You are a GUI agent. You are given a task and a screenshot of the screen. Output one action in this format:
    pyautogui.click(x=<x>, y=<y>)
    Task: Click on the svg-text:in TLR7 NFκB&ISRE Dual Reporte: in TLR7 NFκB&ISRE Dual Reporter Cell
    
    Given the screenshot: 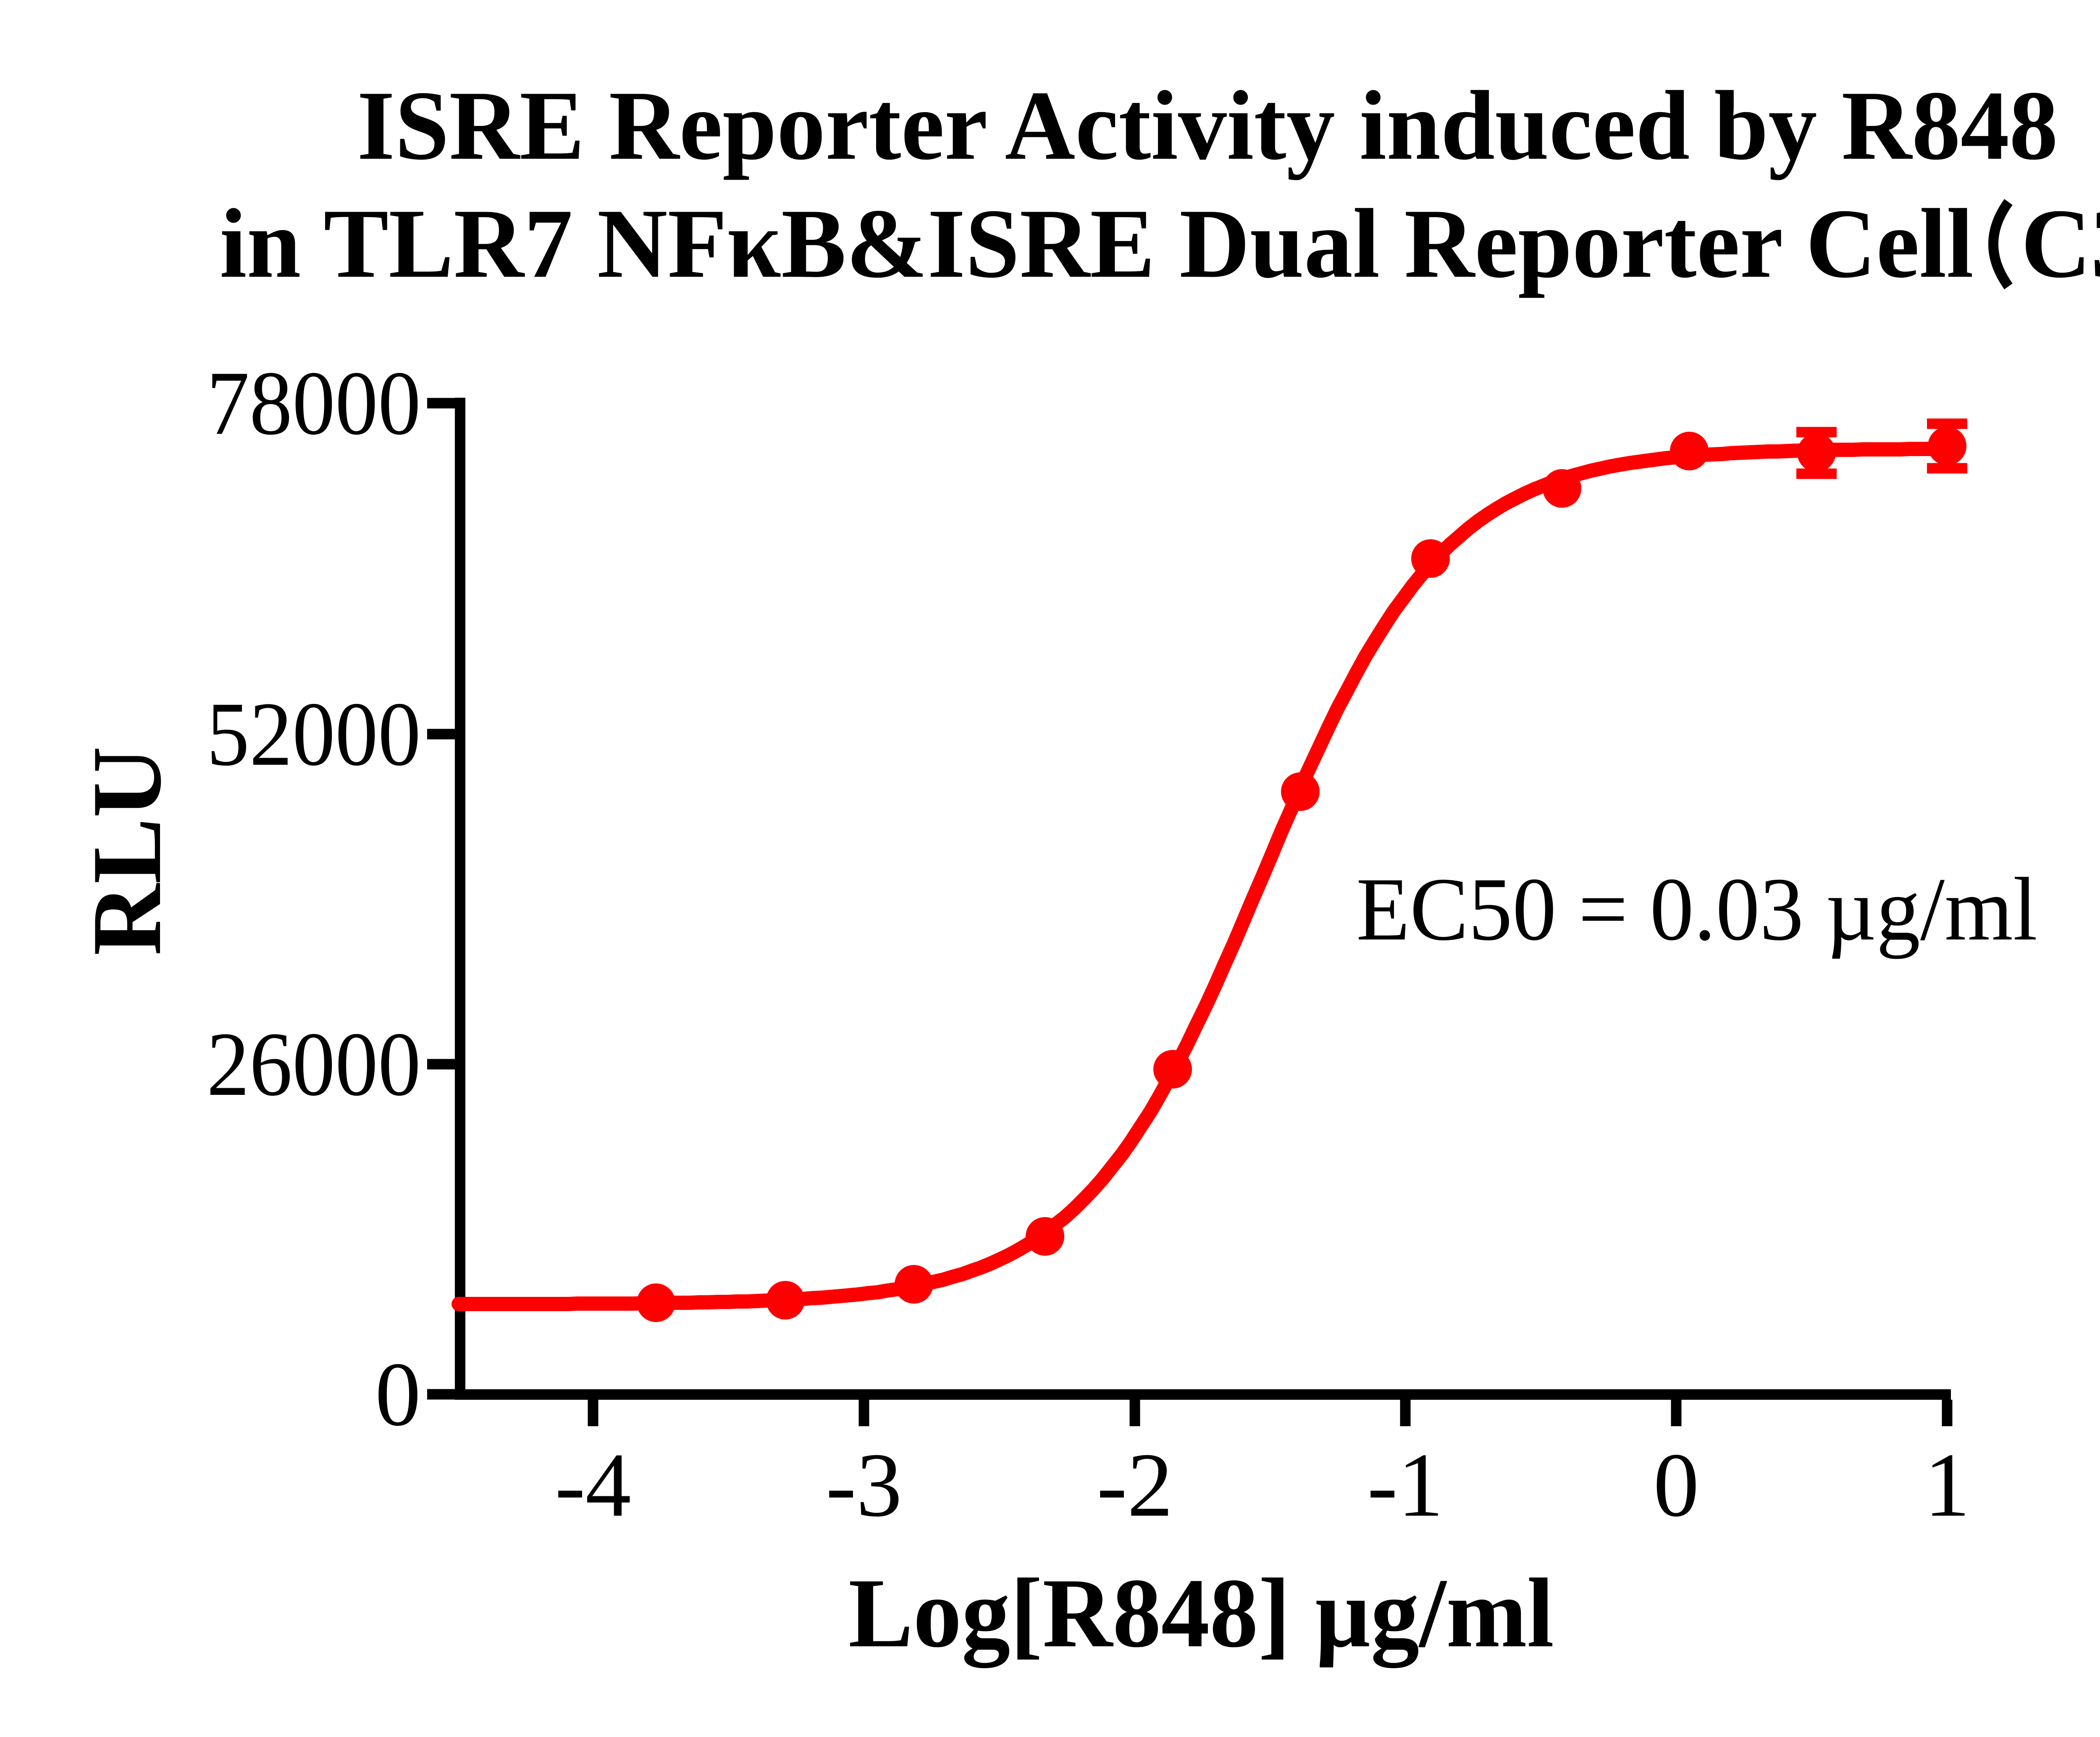 What is the action you would take?
    pyautogui.click(x=1097, y=244)
    